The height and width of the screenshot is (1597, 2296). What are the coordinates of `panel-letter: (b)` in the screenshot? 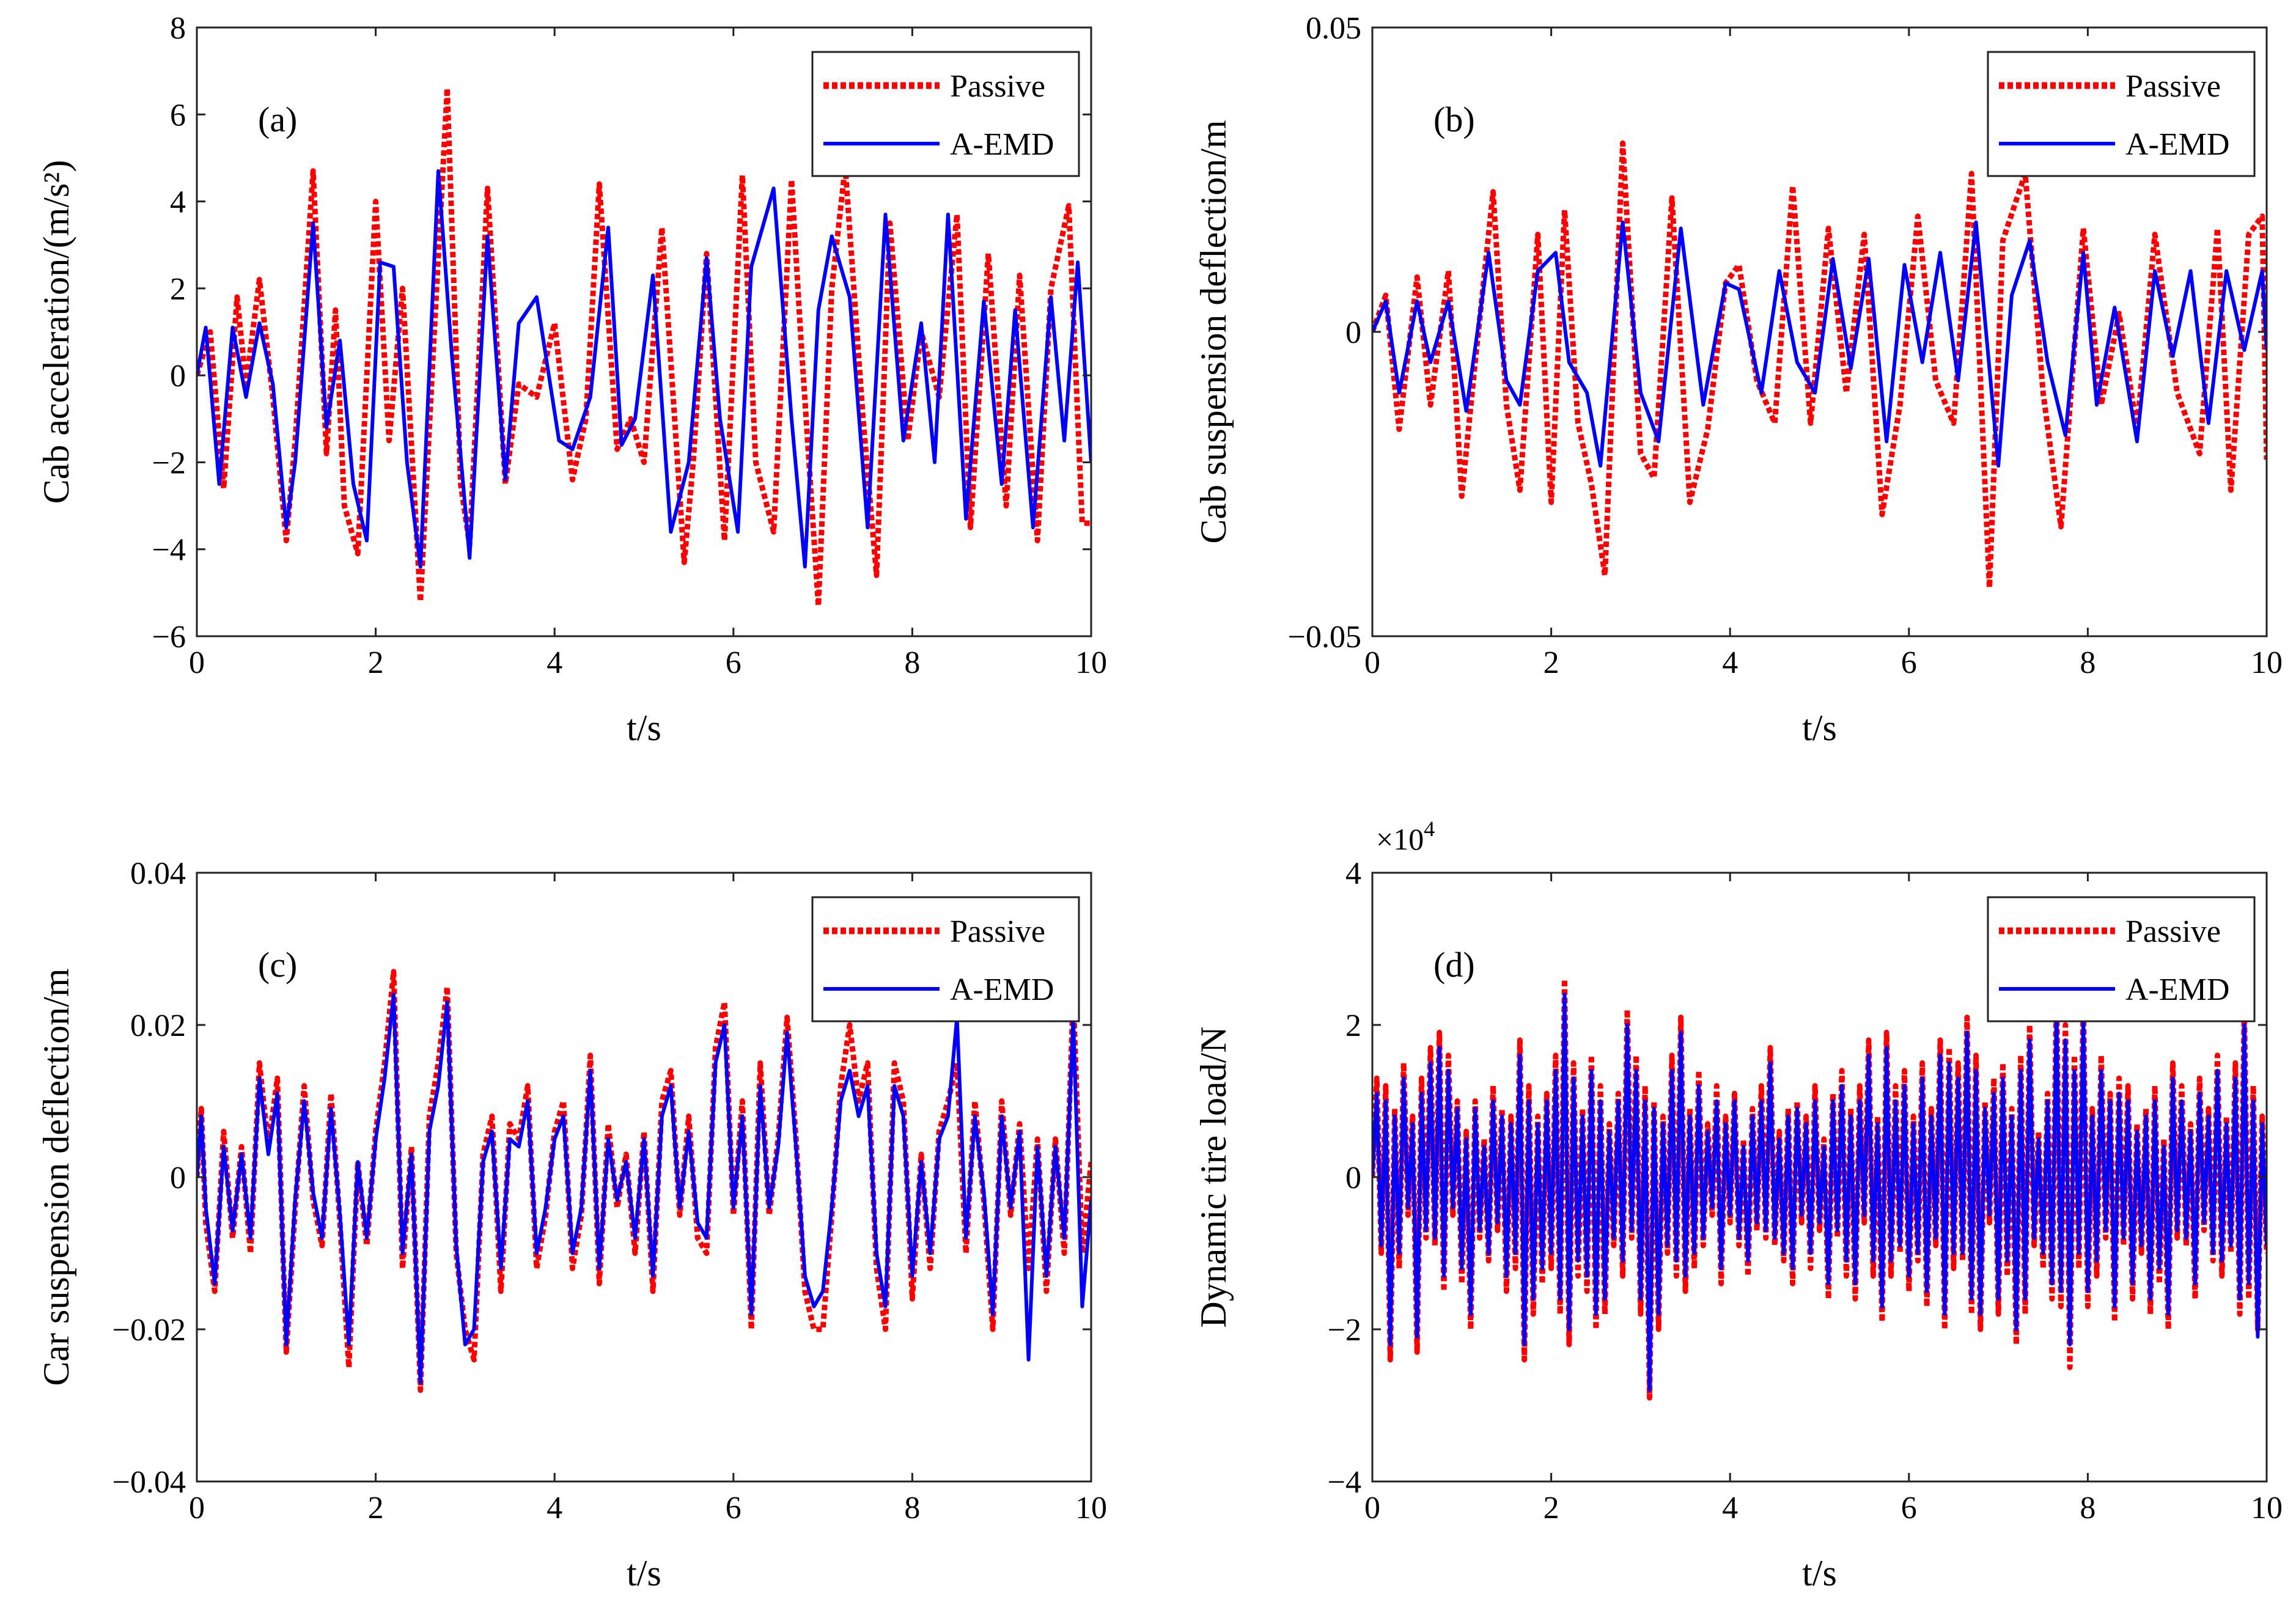 It's located at (1454, 119).